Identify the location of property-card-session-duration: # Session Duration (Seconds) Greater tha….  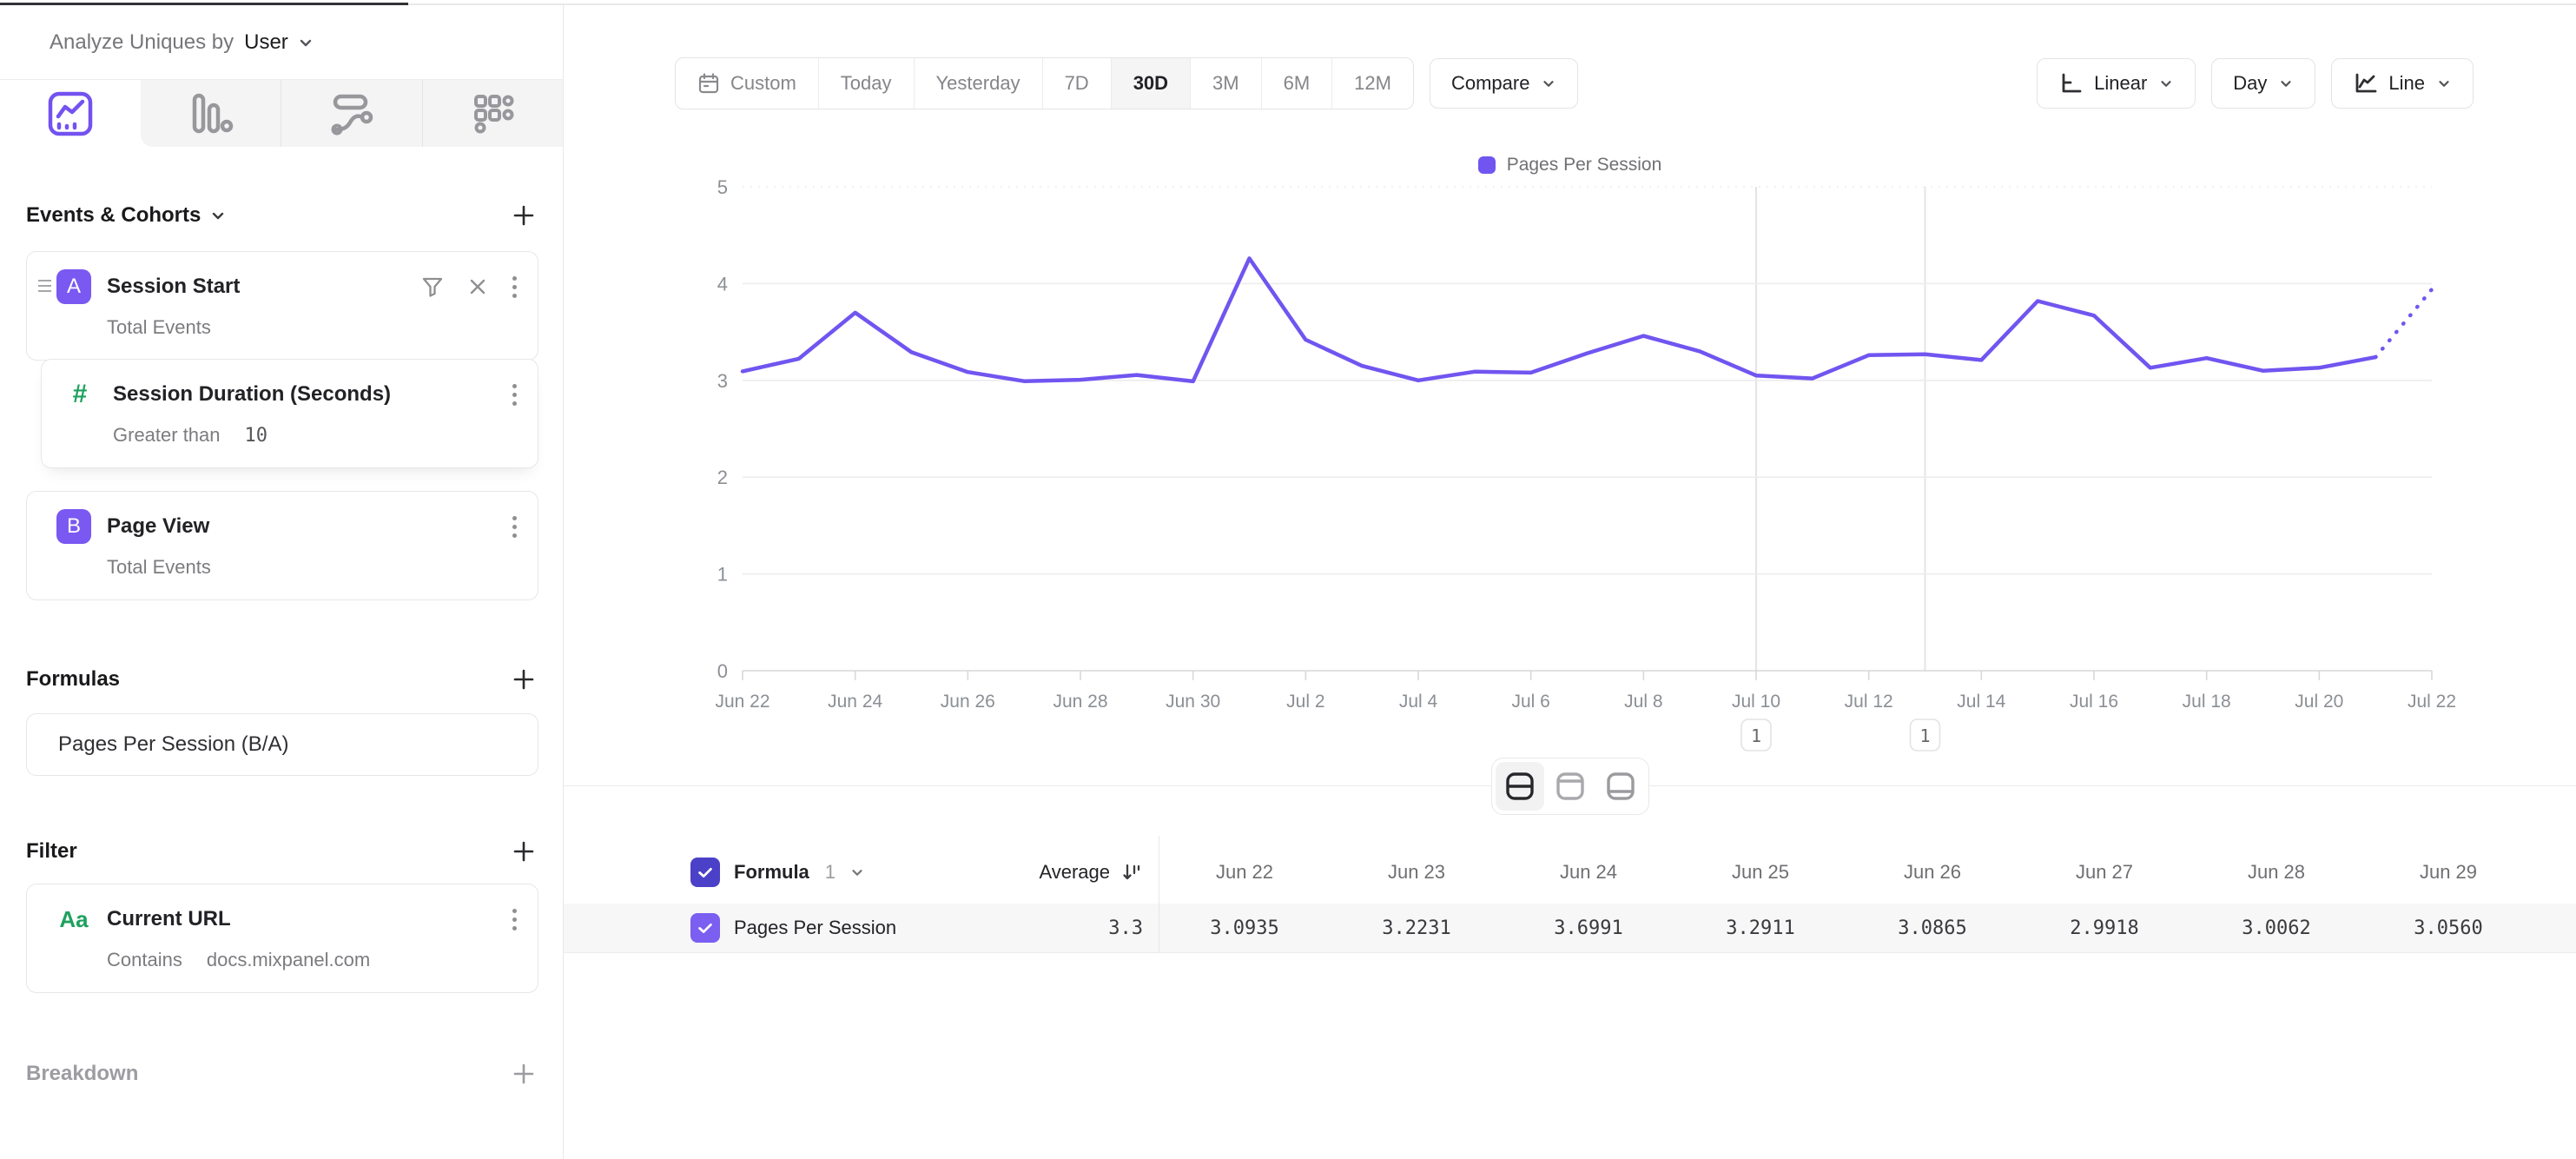
(289, 414).